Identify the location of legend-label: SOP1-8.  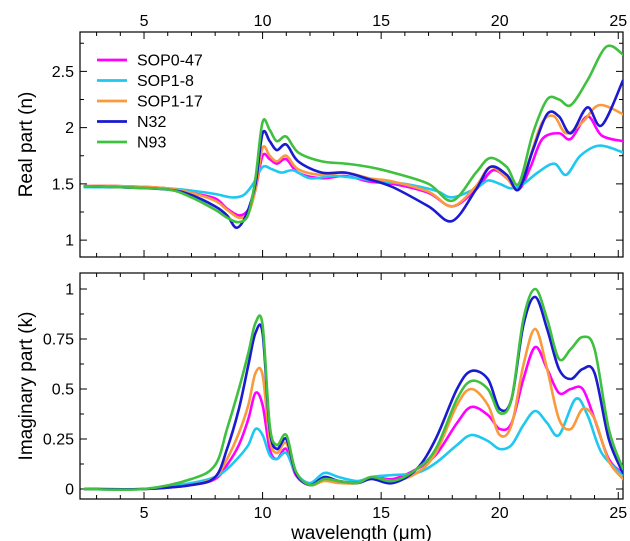
(165, 81).